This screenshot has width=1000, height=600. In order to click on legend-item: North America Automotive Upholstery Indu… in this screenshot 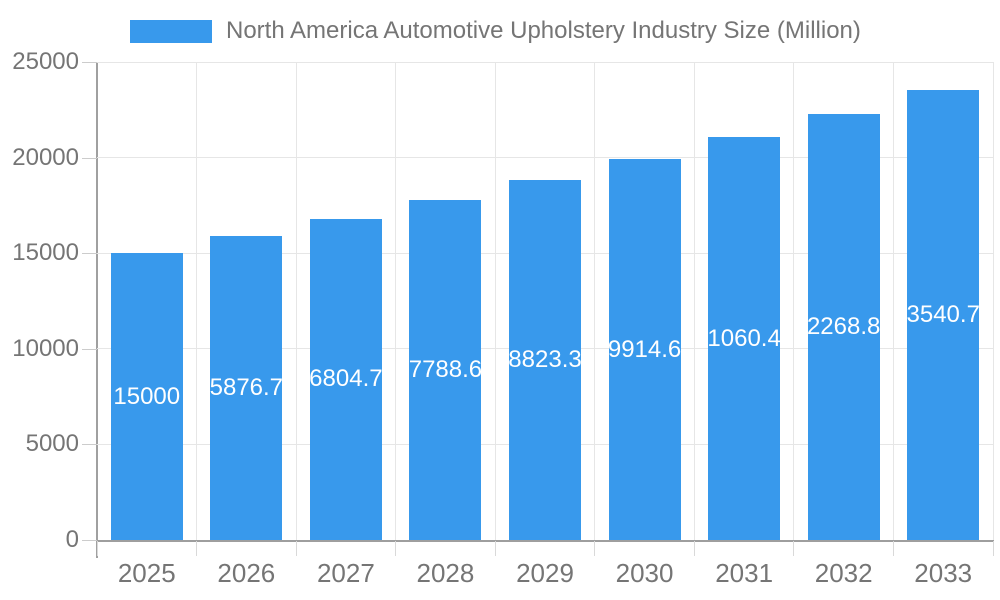, I will do `click(495, 31)`.